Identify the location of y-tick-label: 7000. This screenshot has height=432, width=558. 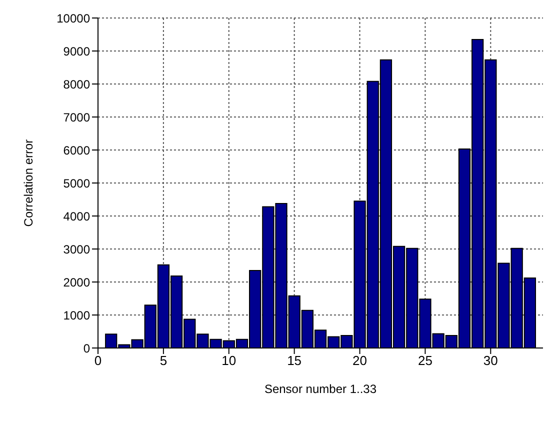
(76, 117).